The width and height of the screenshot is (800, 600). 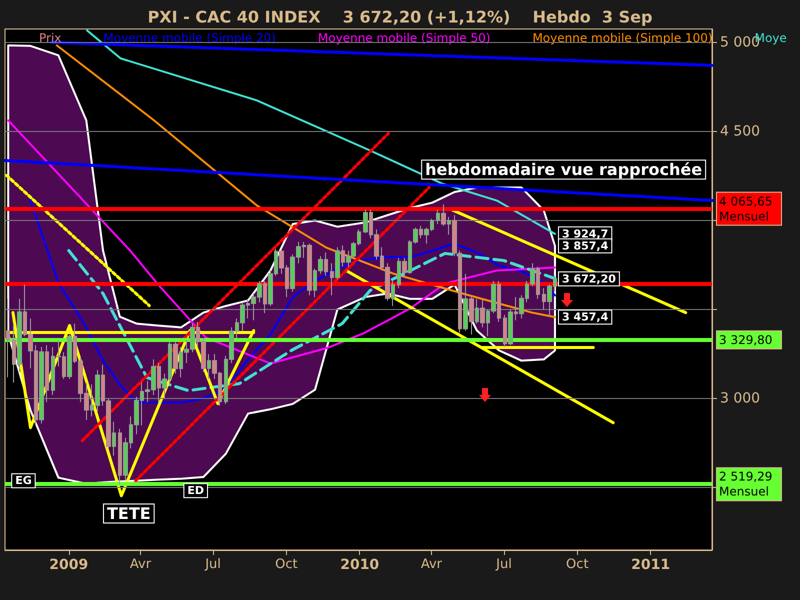 What do you see at coordinates (50, 38) in the screenshot?
I see `text: Prix` at bounding box center [50, 38].